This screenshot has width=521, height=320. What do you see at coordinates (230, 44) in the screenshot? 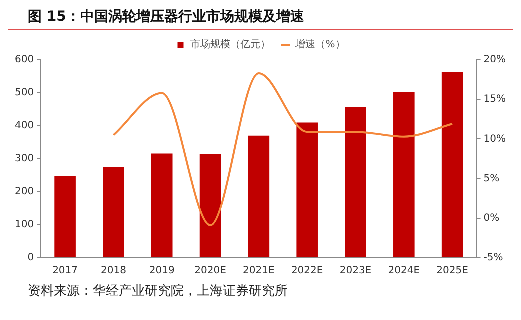
I see `legend-label: 市场规模（亿元）` at bounding box center [230, 44].